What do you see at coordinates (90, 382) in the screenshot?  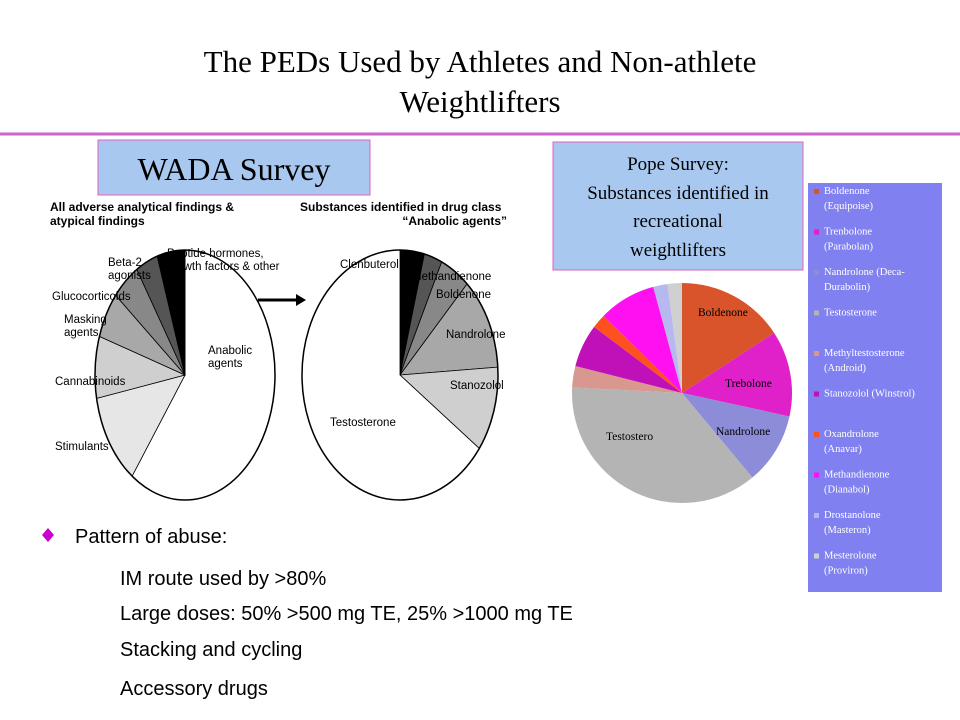 I see `slice-label: Cannabinoids` at bounding box center [90, 382].